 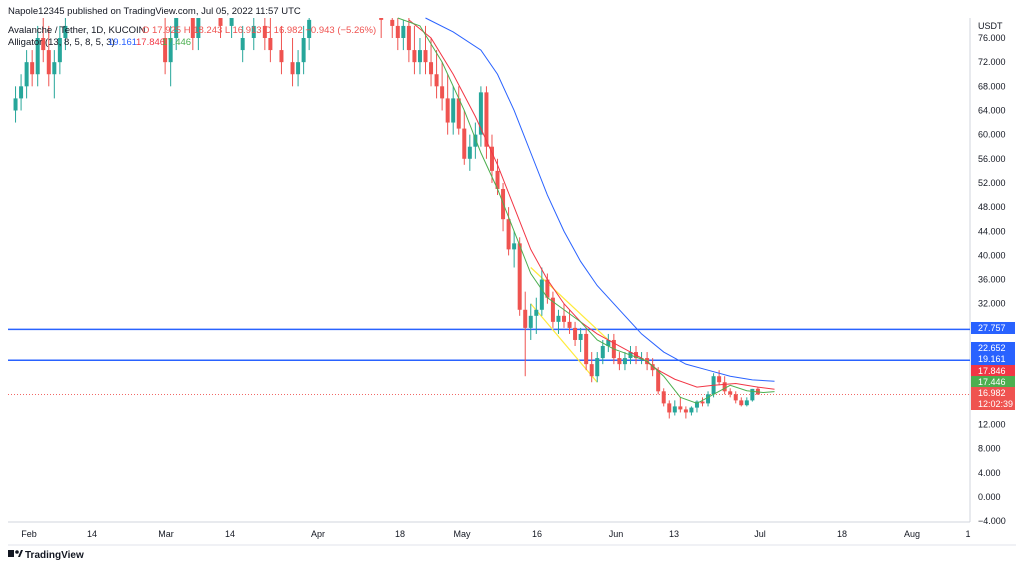 What do you see at coordinates (77, 30) in the screenshot?
I see `symbol-text: Avalanche / Tether, 1D, KUCOIN` at bounding box center [77, 30].